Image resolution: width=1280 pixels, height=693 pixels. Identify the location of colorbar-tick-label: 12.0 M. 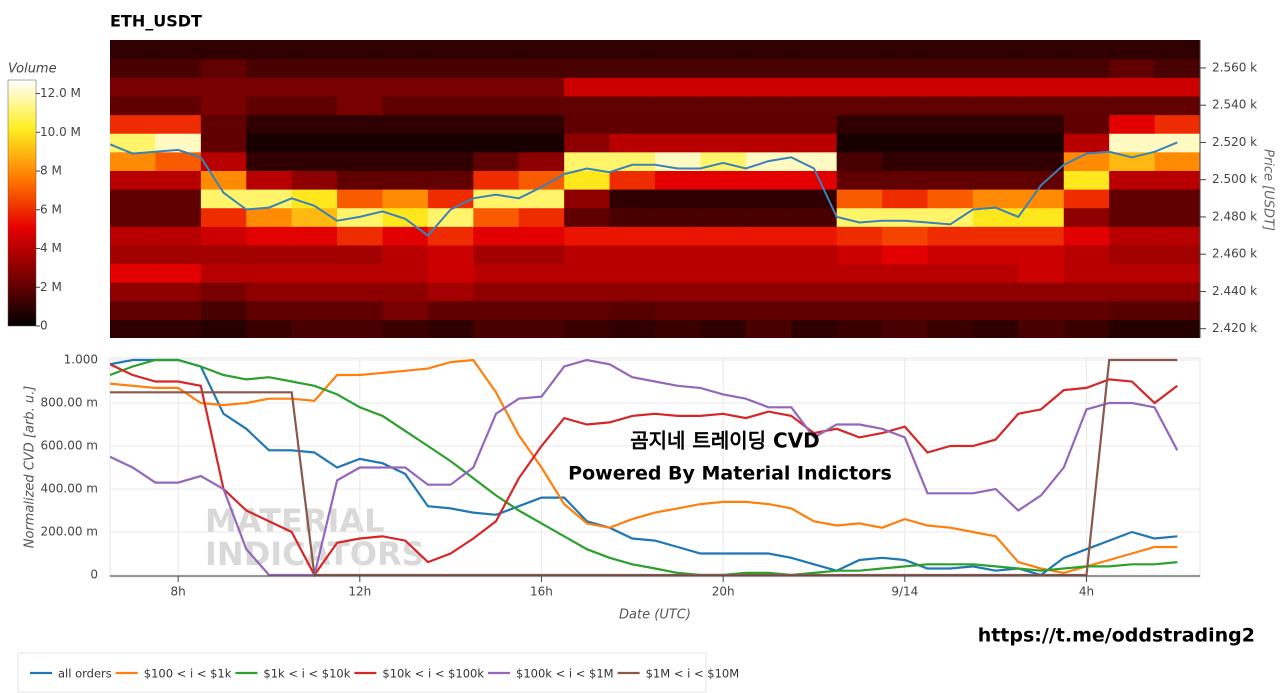
(60, 93).